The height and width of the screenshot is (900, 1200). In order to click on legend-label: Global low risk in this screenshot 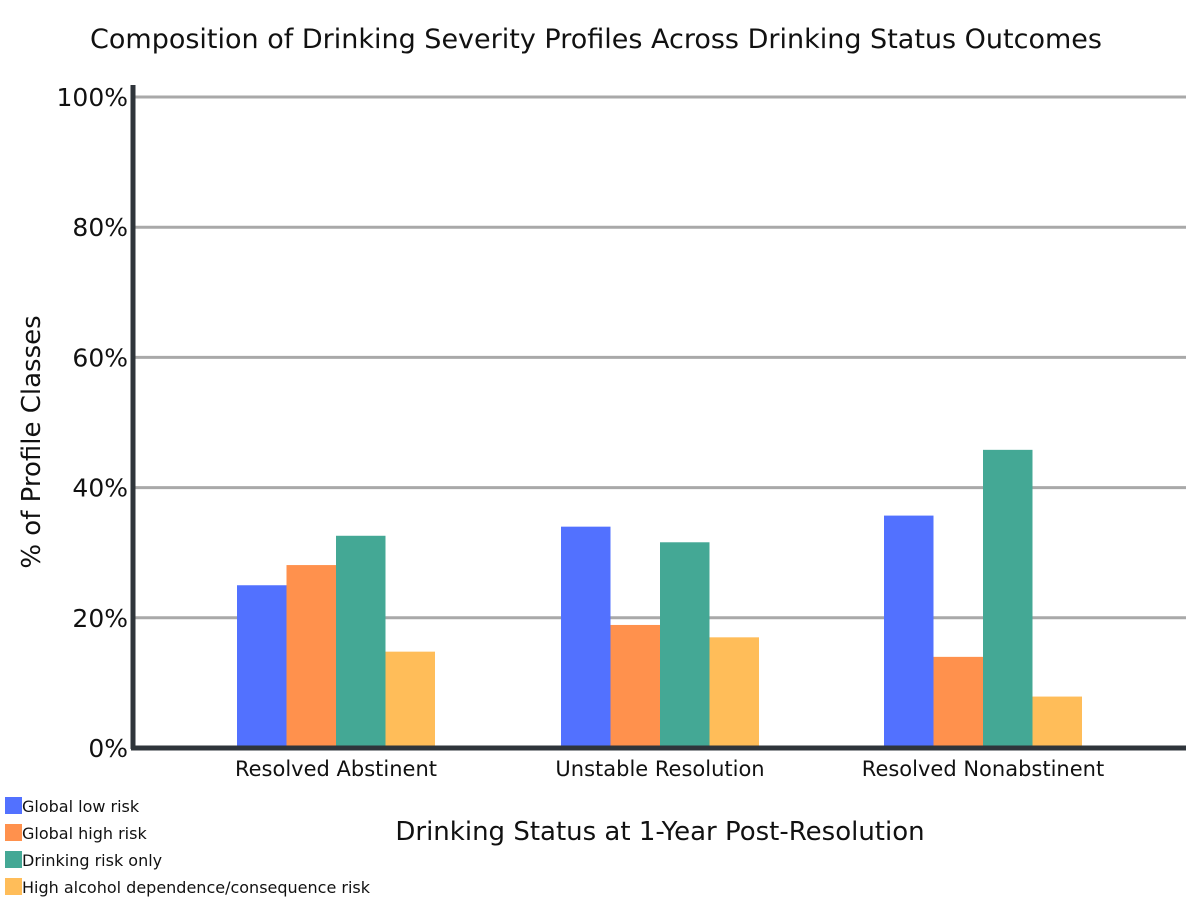, I will do `click(81, 806)`.